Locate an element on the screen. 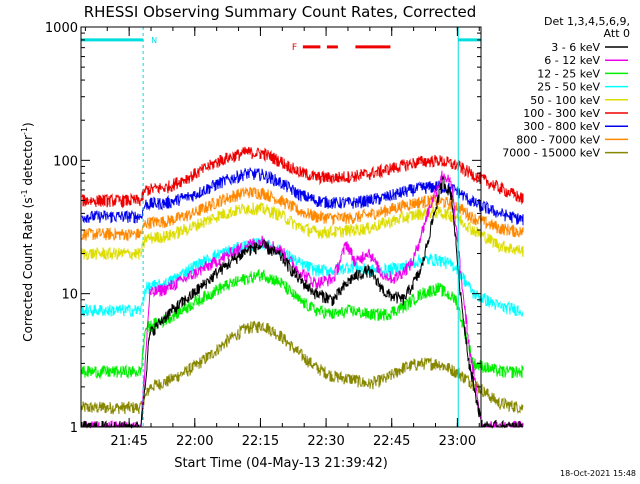 The height and width of the screenshot is (484, 640). y-tick-label: 1000 is located at coordinates (61, 28).